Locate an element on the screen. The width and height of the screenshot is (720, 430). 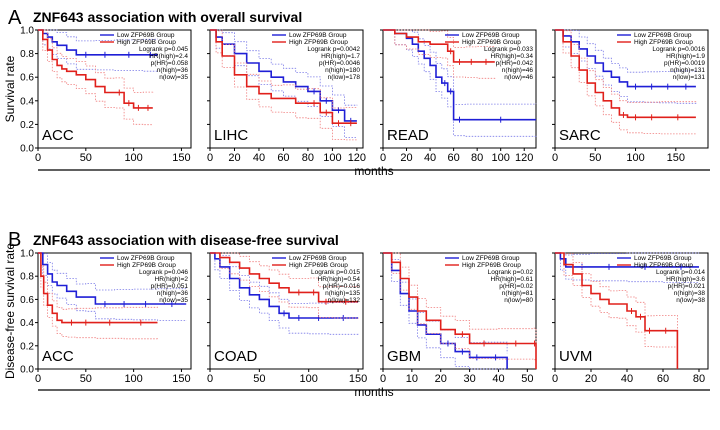
y-tick-label: 1.0 is located at coordinates (27, 254).